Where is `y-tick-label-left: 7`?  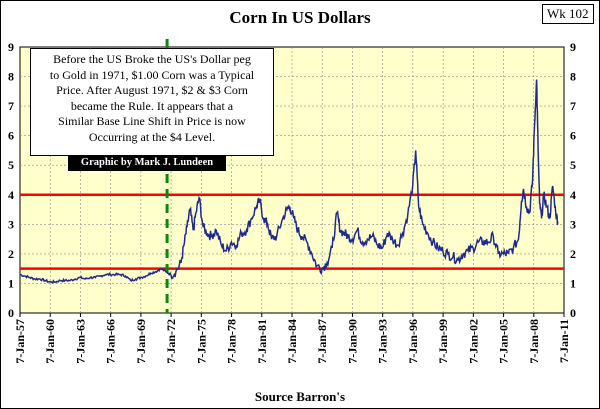 y-tick-label-left: 7 is located at coordinates (11, 106).